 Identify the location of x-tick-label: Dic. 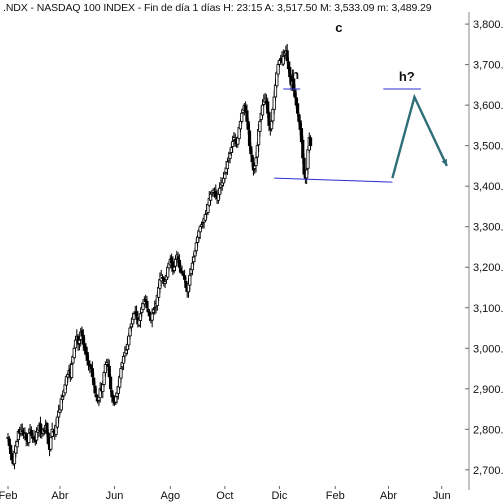
(279, 496).